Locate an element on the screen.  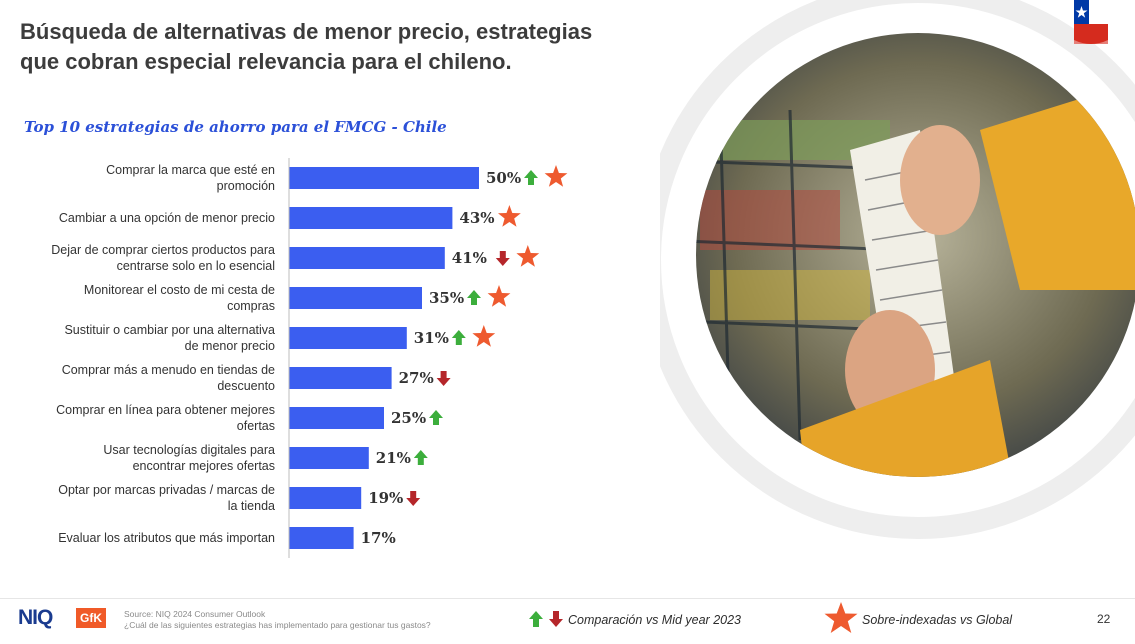
footer-divider is located at coordinates (567, 598).